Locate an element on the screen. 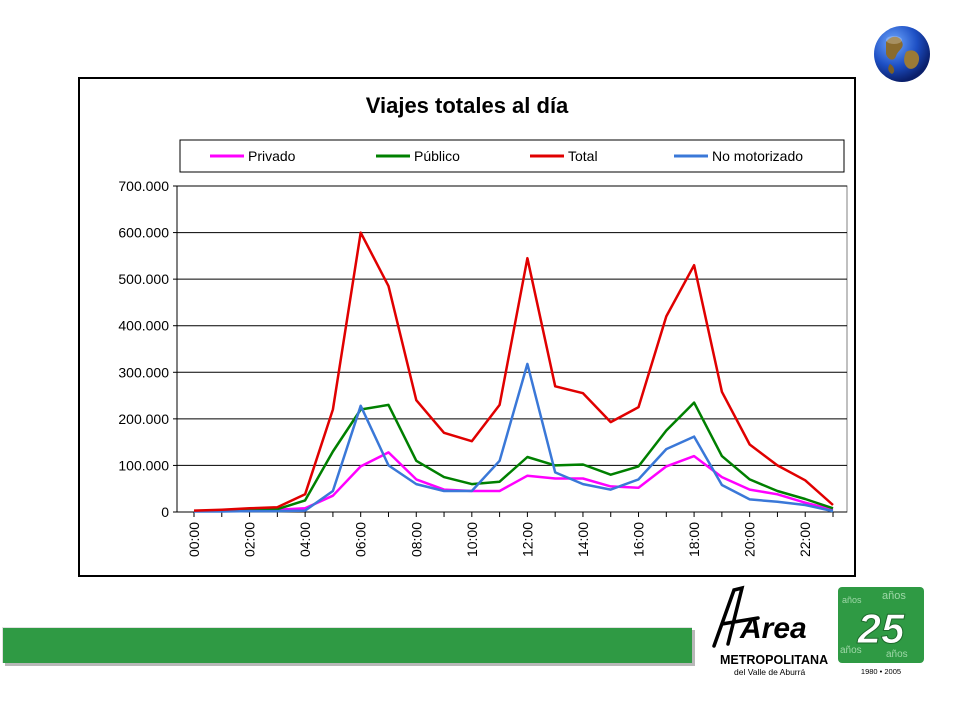 The image size is (960, 720). valle-text: del Valle de Aburrá is located at coordinates (769, 672).